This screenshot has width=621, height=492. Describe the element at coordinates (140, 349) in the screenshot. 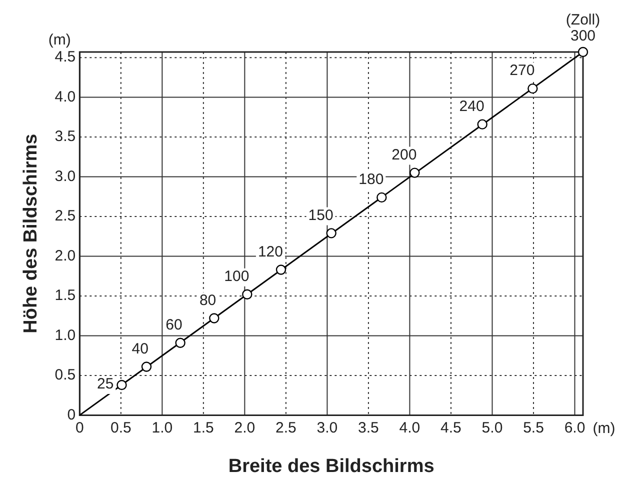

I see `annotation: 40` at that location.